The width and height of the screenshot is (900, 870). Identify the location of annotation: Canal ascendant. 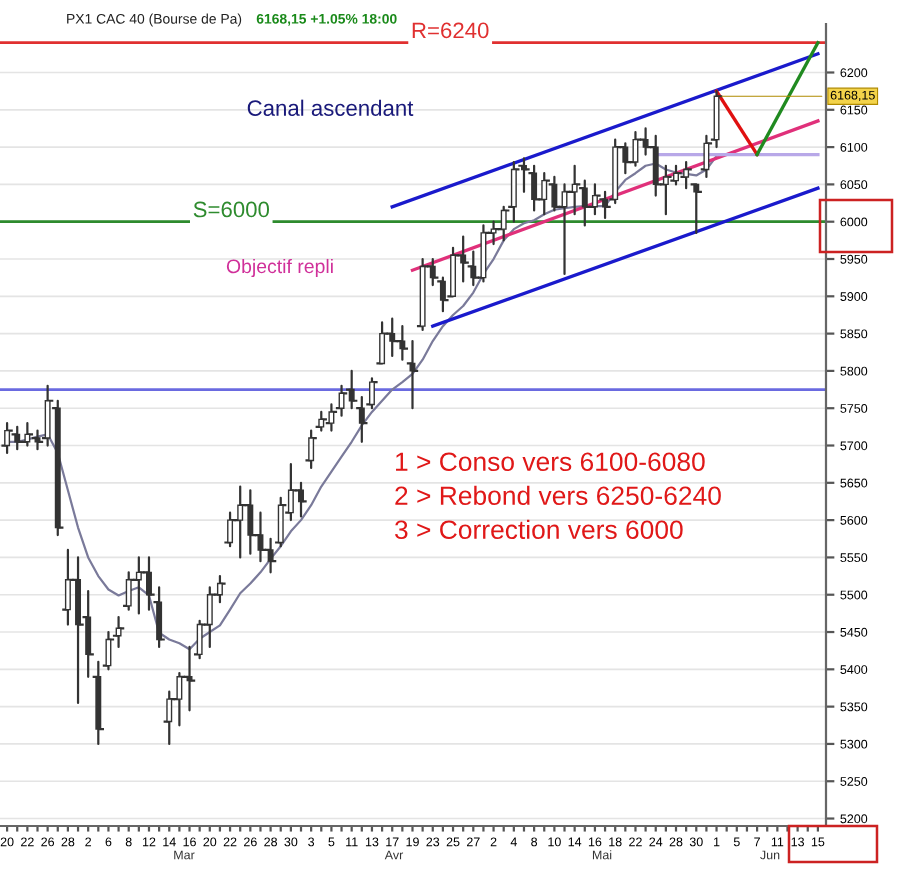
(330, 107).